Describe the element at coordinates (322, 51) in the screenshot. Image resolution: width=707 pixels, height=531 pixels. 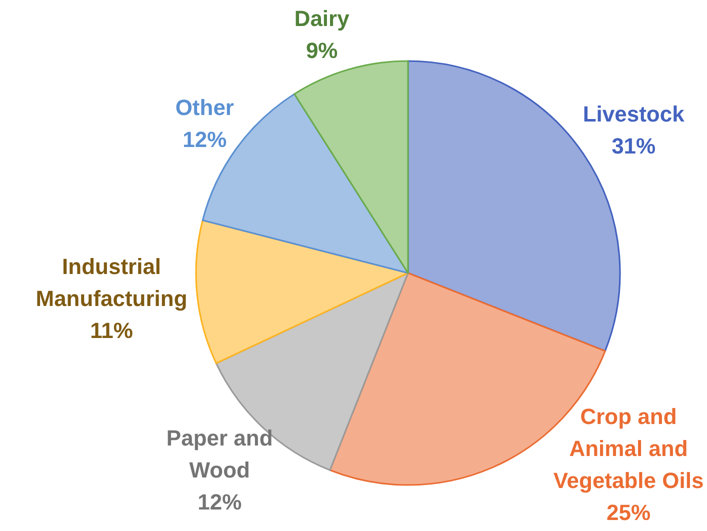
I see `data-label: 9%` at that location.